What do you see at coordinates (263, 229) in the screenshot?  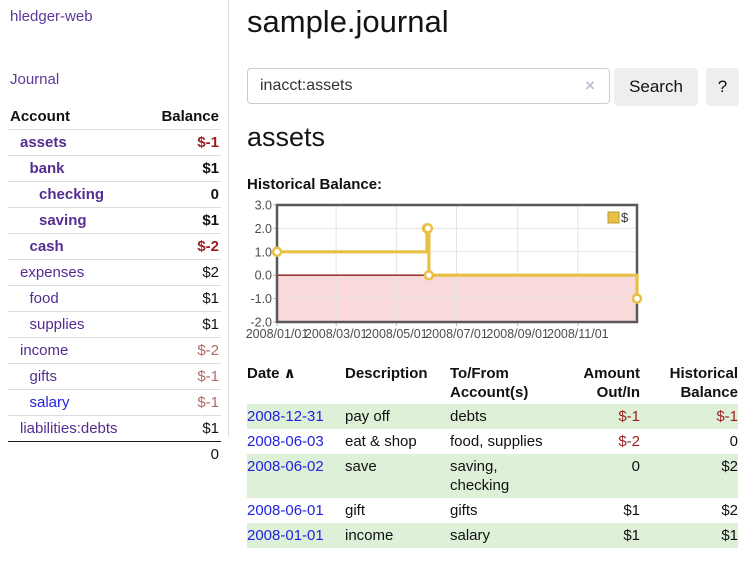 I see `y-tick-label: 2.0` at bounding box center [263, 229].